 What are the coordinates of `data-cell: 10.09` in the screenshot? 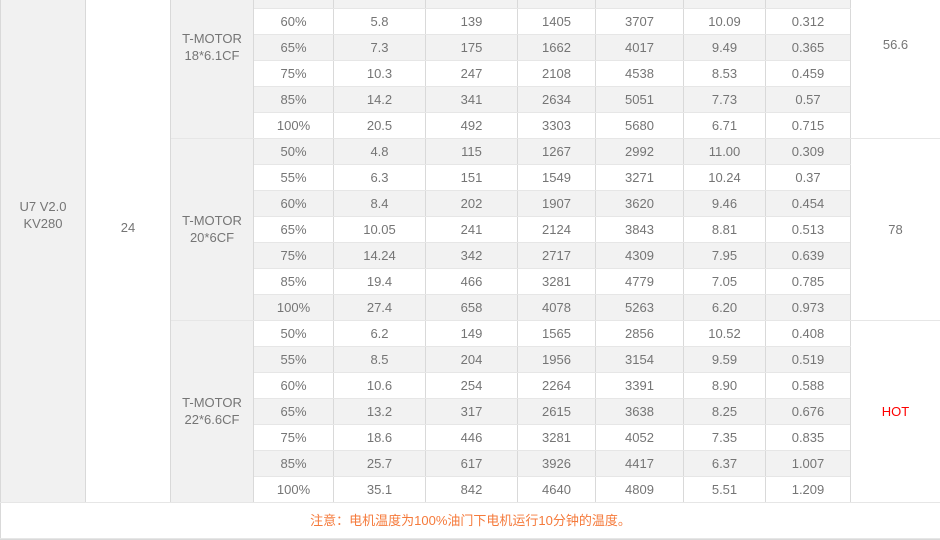 It's located at (724, 21).